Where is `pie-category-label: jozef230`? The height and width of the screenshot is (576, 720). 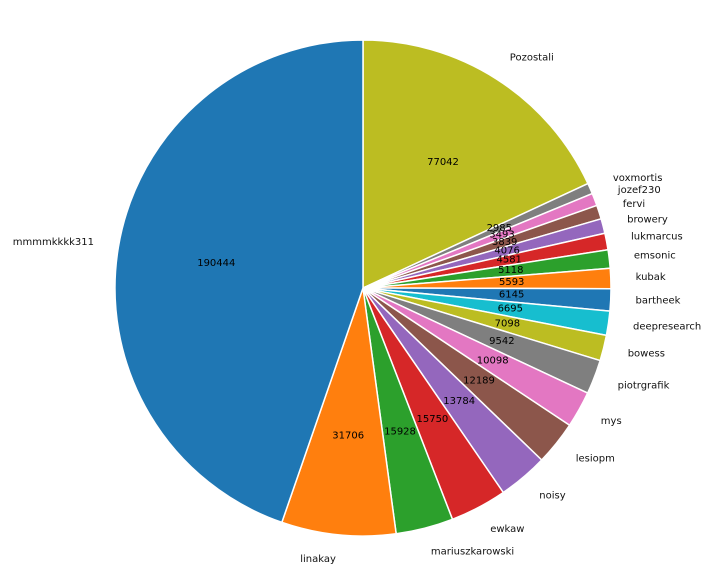
pie-category-label: jozef230 is located at coordinates (639, 190).